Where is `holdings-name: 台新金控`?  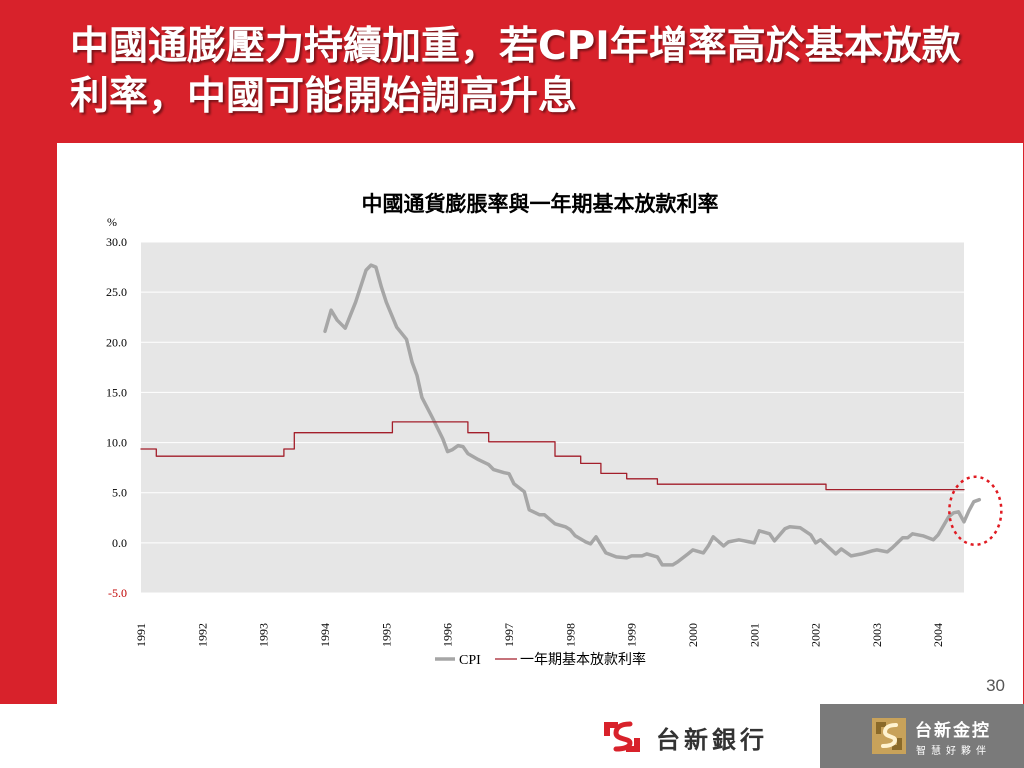 holdings-name: 台新金控 is located at coordinates (953, 731).